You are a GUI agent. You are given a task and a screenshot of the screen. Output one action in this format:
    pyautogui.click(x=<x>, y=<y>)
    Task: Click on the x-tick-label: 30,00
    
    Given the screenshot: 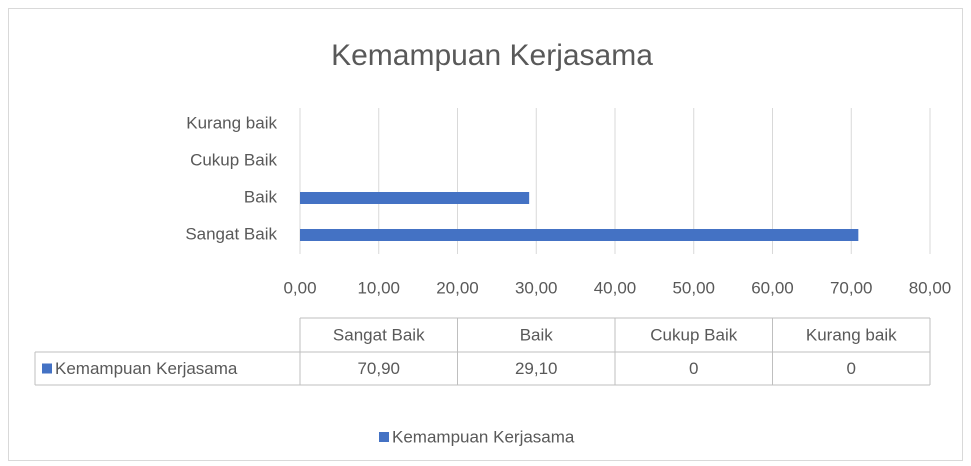 What is the action you would take?
    pyautogui.click(x=536, y=287)
    